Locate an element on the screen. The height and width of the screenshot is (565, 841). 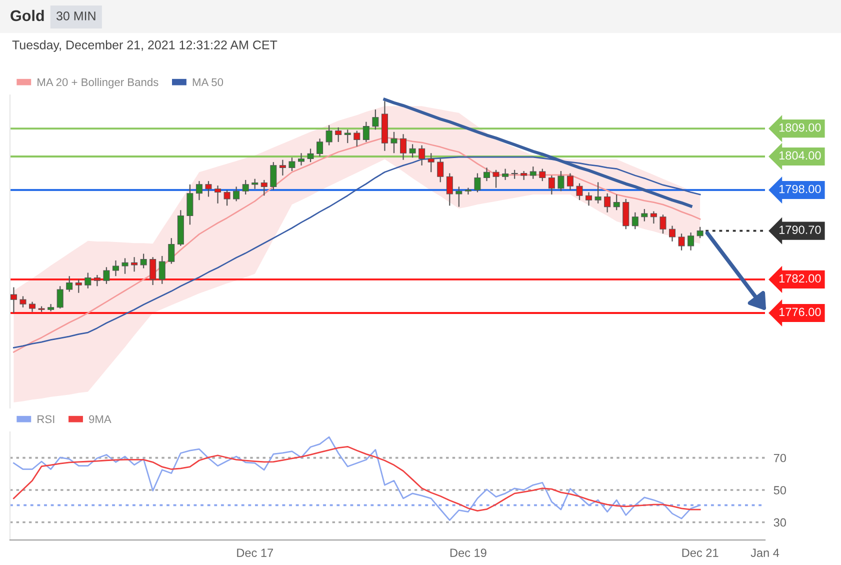
legend-label: RSI is located at coordinates (46, 419).